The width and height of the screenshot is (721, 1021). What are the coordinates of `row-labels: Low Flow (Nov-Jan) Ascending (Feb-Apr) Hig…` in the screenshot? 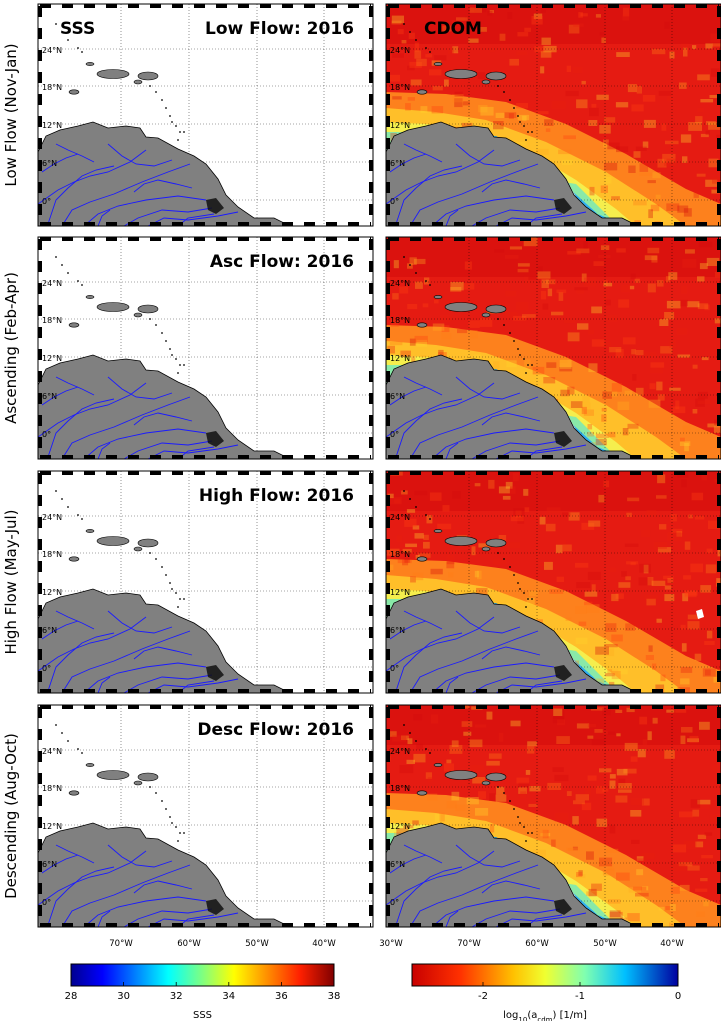 It's located at (11, 471).